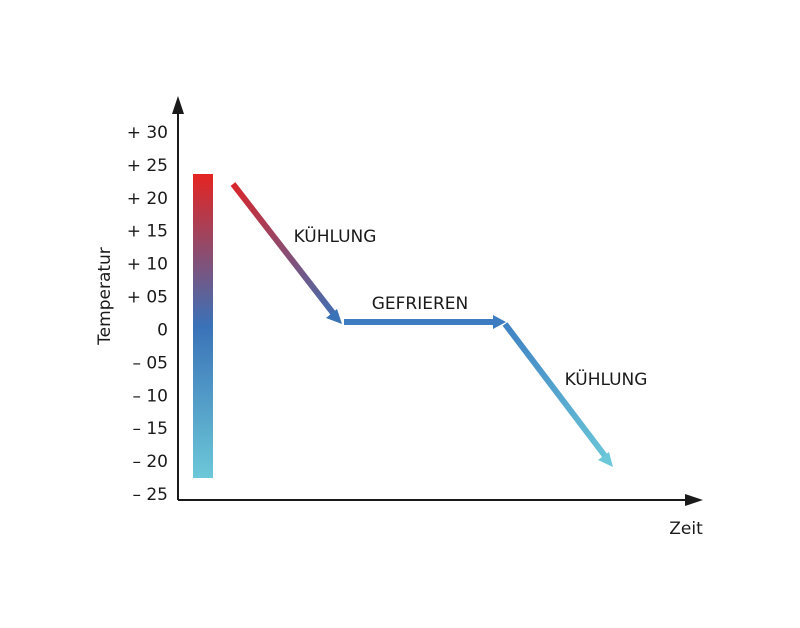 This screenshot has height=628, width=800. What do you see at coordinates (147, 199) in the screenshot?
I see `y-tick-label: + 20` at bounding box center [147, 199].